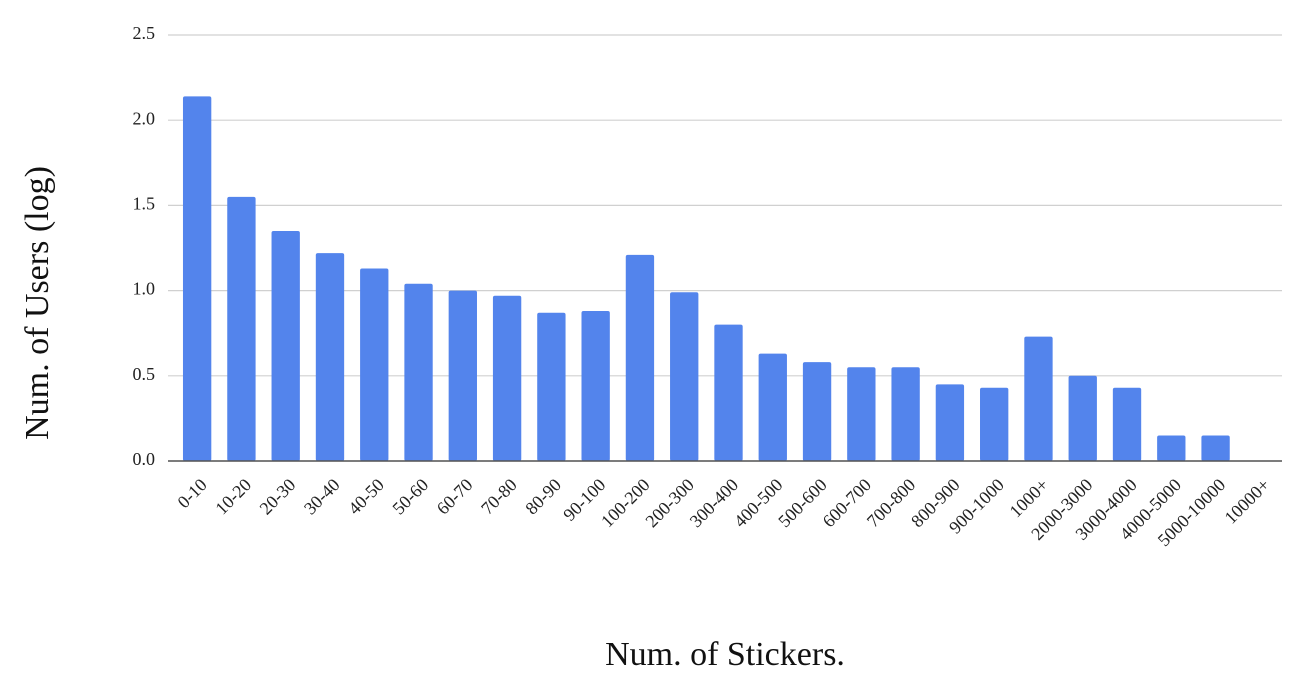  Describe the element at coordinates (191, 493) in the screenshot. I see `x-tick-label: 0-10` at that location.